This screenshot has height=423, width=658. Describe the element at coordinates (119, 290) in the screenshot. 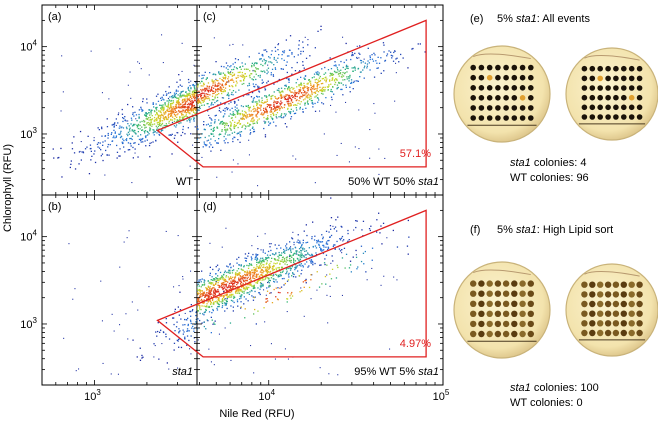

I see `panel-frame-b` at that location.